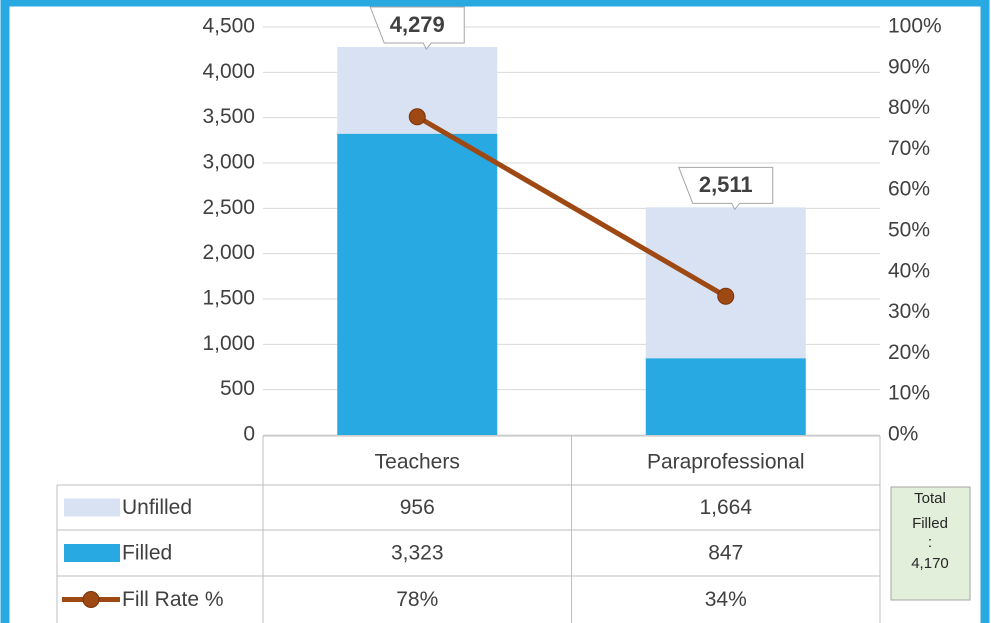 The image size is (991, 623). I want to click on total-label: 4,279, so click(417, 24).